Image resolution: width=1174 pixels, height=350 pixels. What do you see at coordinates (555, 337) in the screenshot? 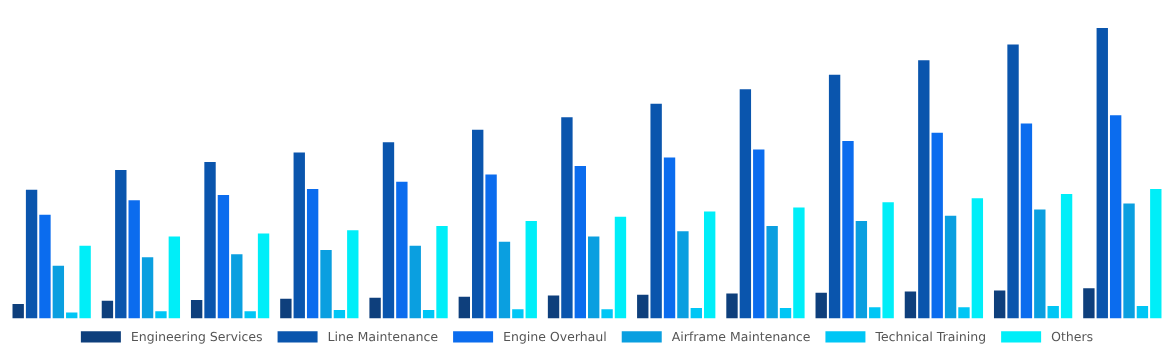
I see `legend-label: Engine Overhaul` at bounding box center [555, 337].